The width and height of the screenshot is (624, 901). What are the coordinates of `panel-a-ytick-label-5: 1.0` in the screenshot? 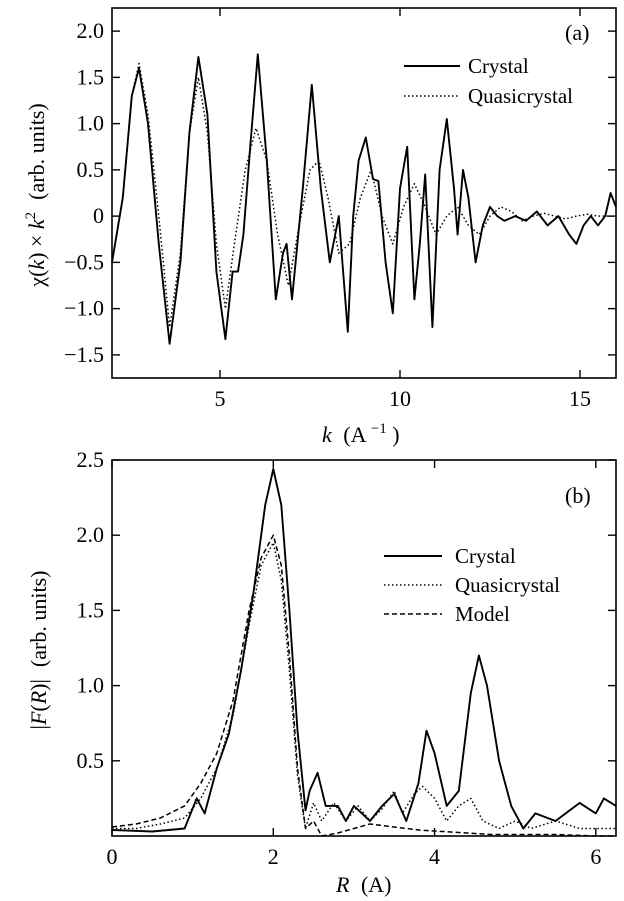 It's located at (91, 123).